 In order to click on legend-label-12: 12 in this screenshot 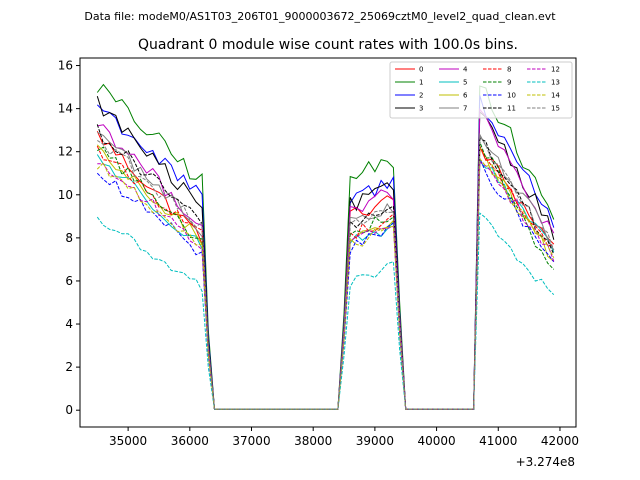, I will do `click(555, 70)`.